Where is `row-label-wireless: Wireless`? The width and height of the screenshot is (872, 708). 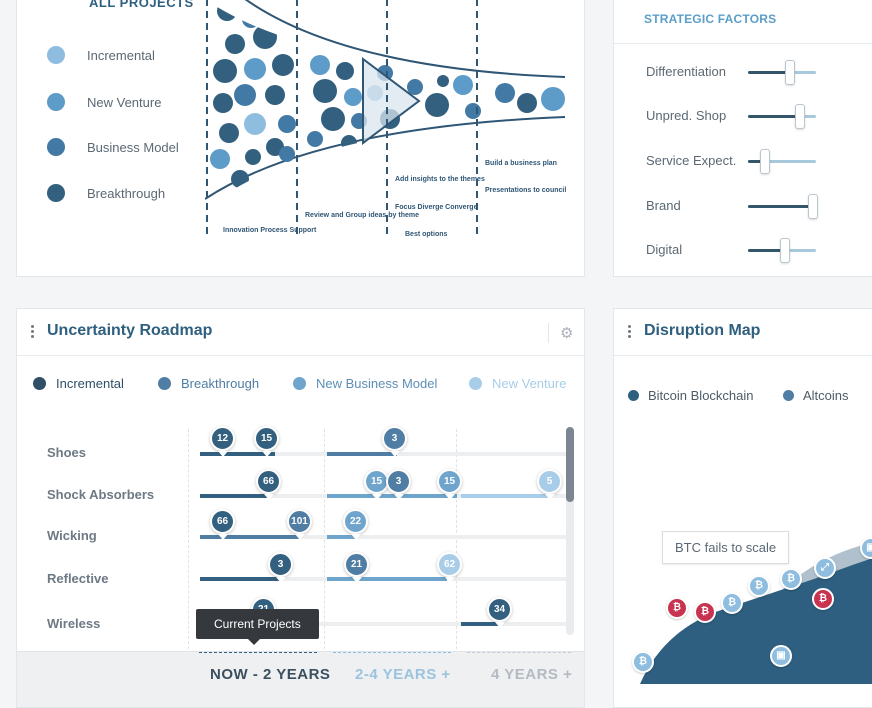
row-label-wireless: Wireless is located at coordinates (74, 623).